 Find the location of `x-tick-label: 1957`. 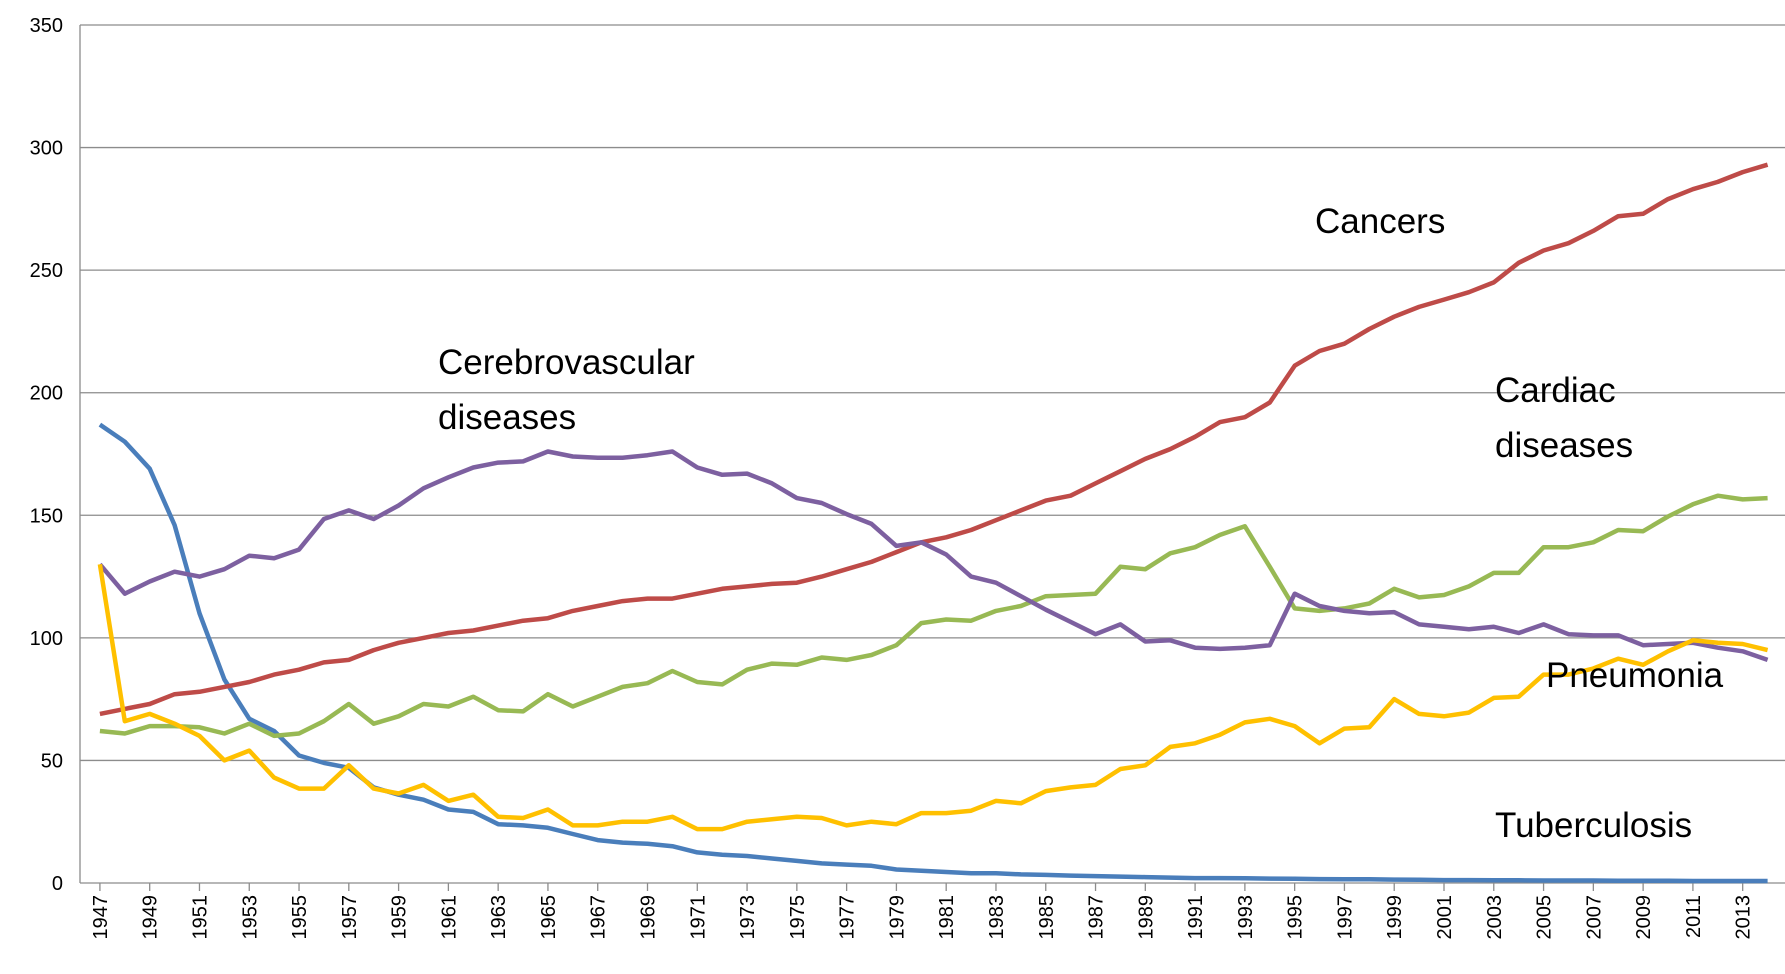

x-tick-label: 1957 is located at coordinates (350, 917).